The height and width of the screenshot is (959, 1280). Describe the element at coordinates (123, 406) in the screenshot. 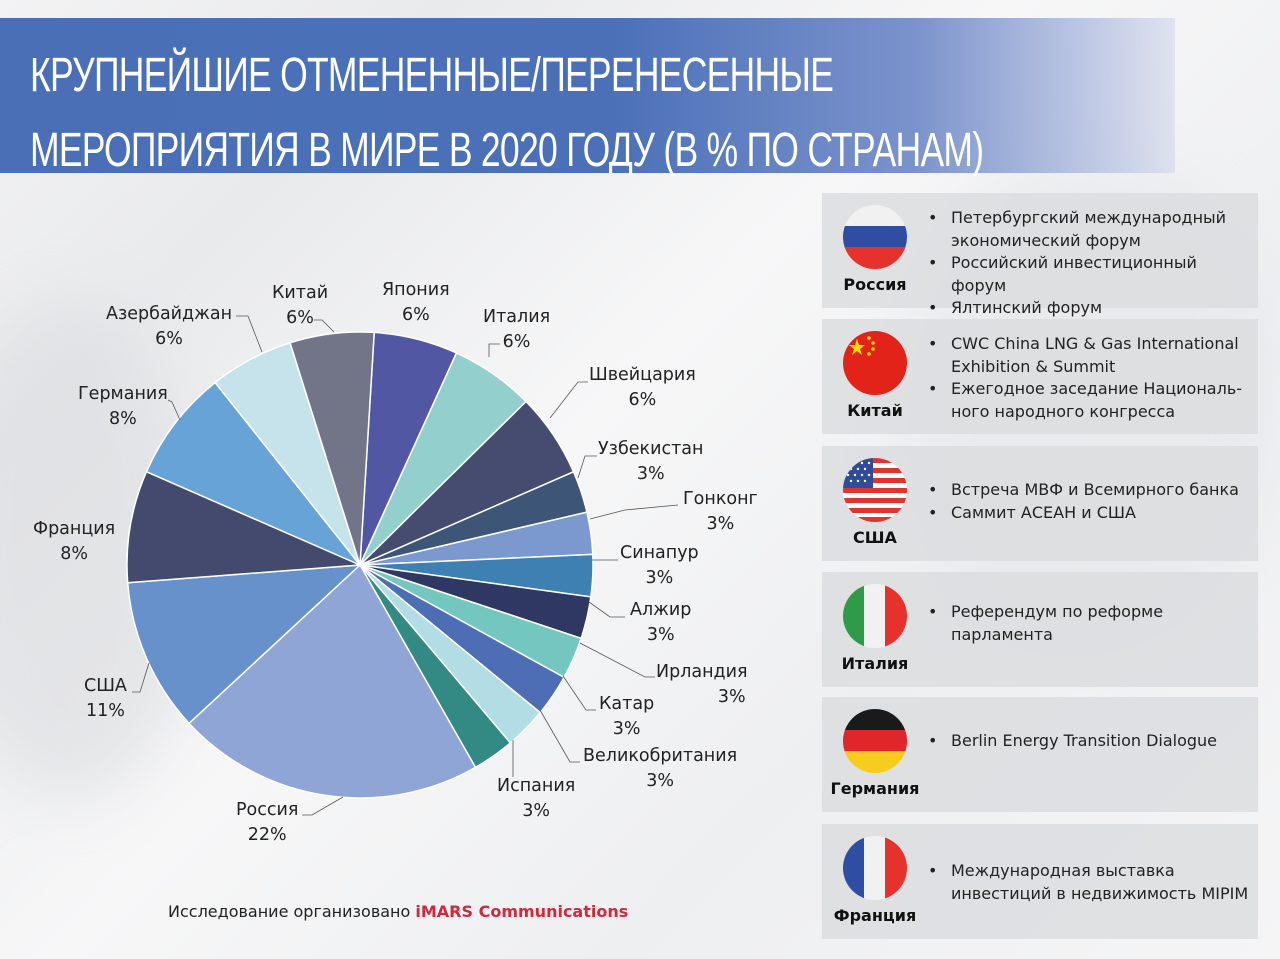

I see `label-germany: Германия 8%` at that location.